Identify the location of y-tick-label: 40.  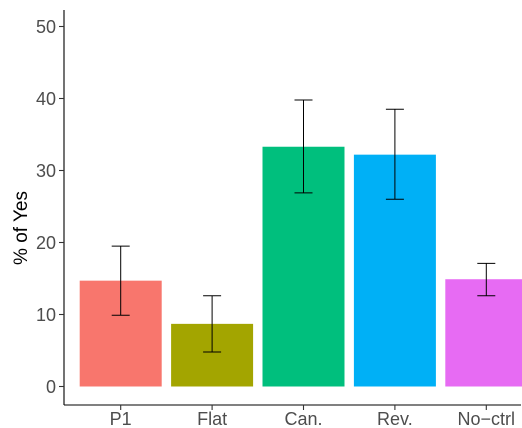
(46, 99).